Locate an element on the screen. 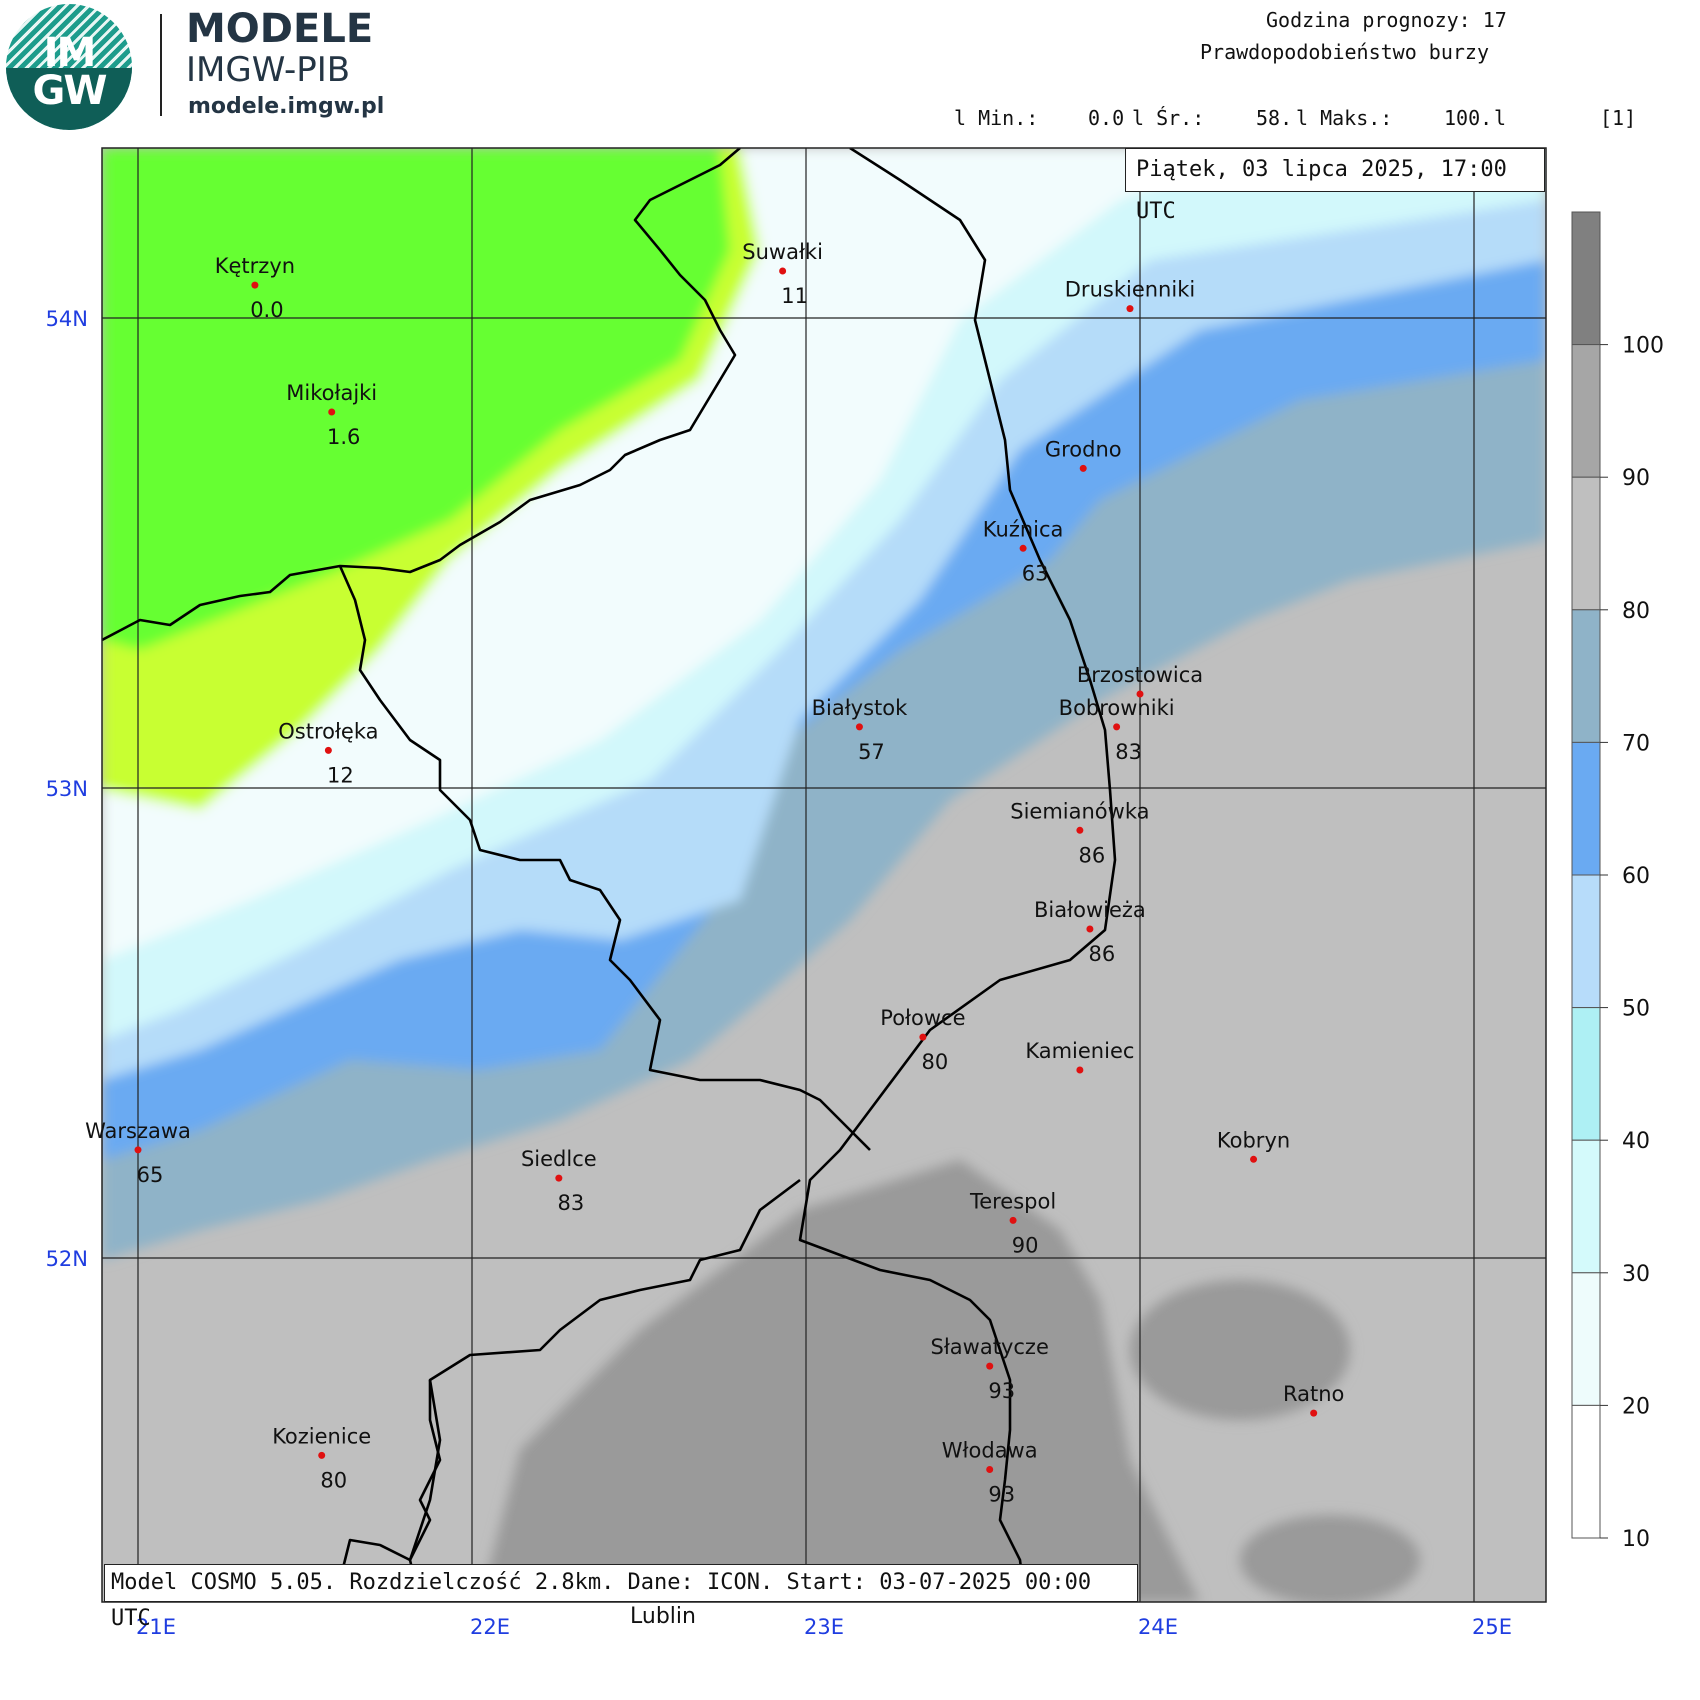 Image resolution: width=1700 pixels, height=1700 pixels. city-marker: Terespol 90 is located at coordinates (1012, 1223).